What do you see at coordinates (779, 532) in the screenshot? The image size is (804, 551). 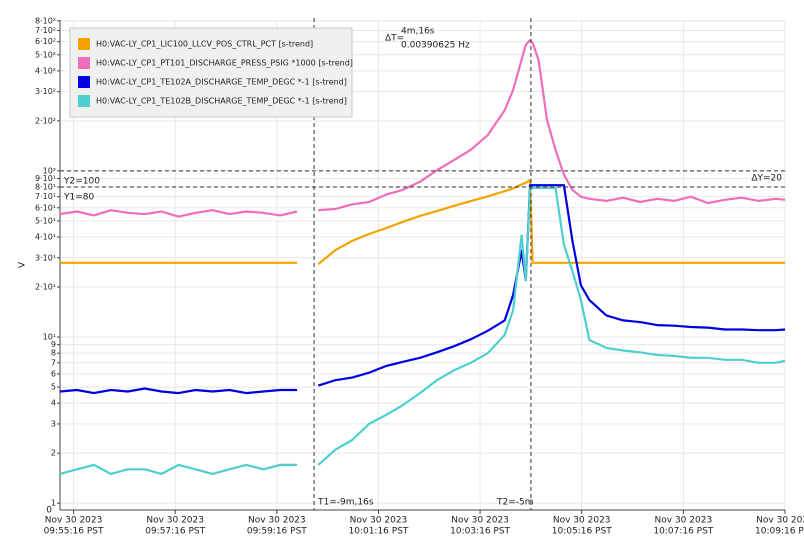 I see `x-tick-label: 10:09:16 PST` at bounding box center [779, 532].